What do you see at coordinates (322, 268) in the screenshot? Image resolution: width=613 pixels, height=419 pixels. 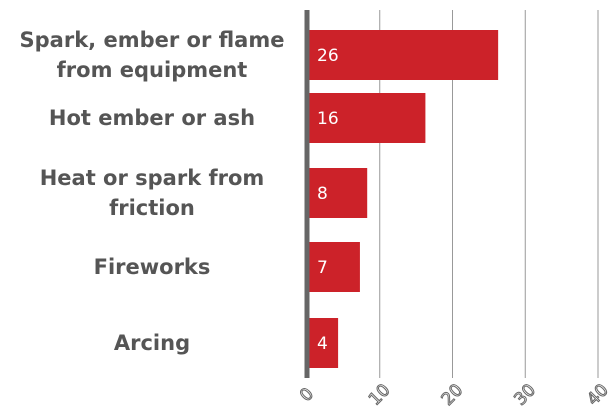 I see `value-label: 7` at bounding box center [322, 268].